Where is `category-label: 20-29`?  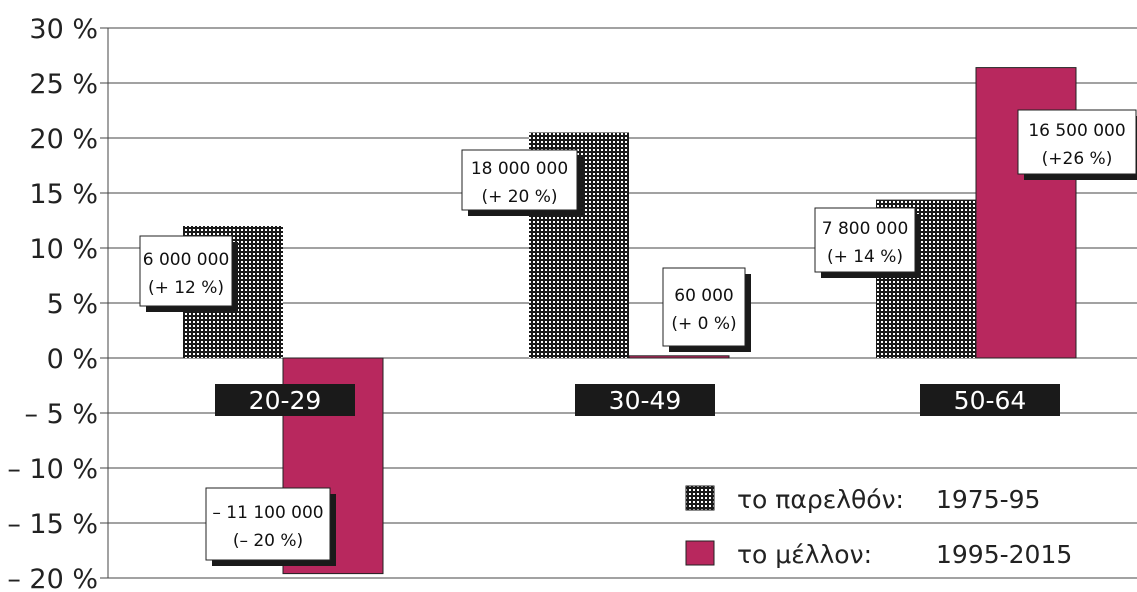
category-label: 20-29 is located at coordinates (285, 400).